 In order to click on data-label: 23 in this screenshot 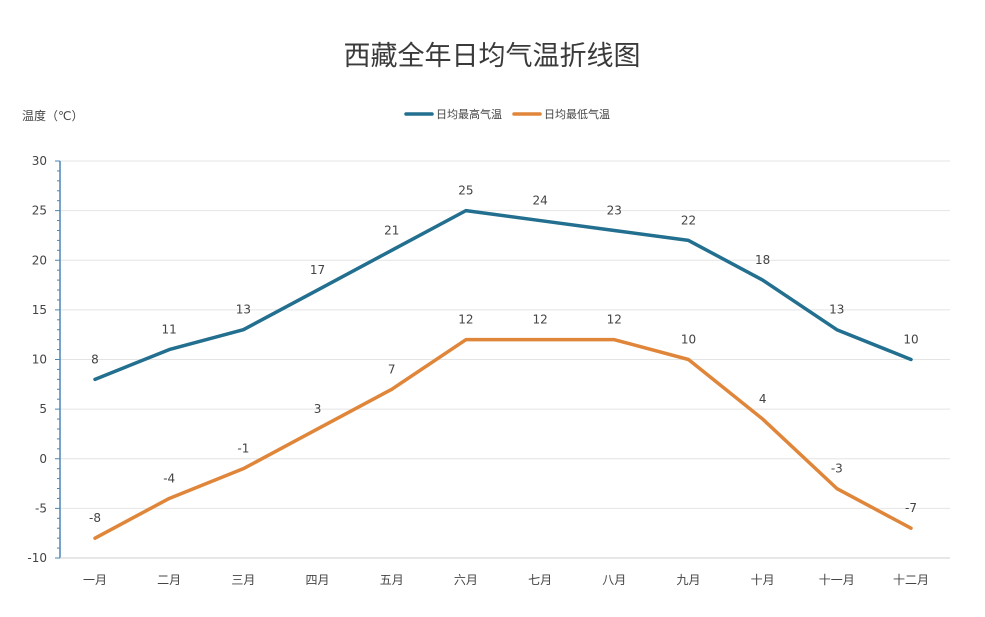, I will do `click(614, 210)`.